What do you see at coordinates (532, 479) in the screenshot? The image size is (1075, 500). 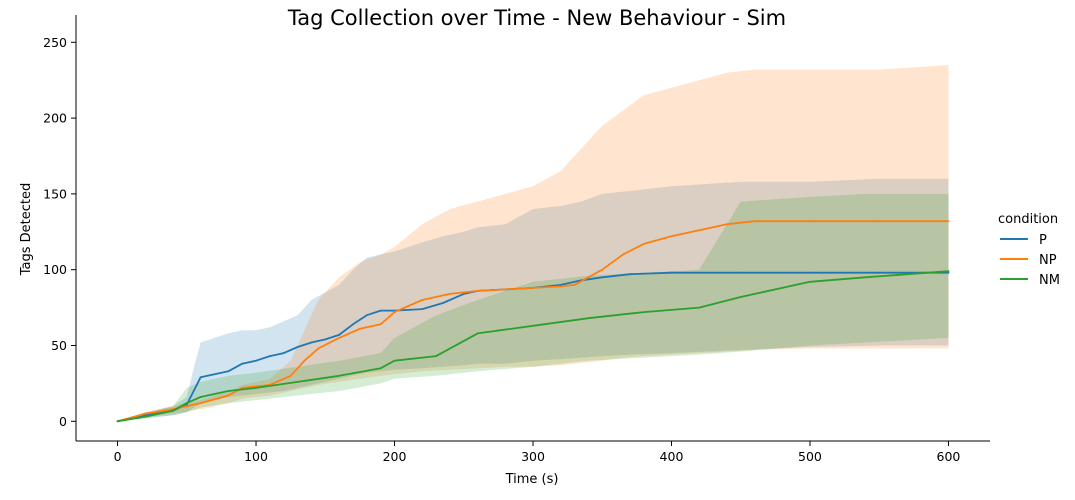 I see `x-axis-label: Time (s)` at bounding box center [532, 479].